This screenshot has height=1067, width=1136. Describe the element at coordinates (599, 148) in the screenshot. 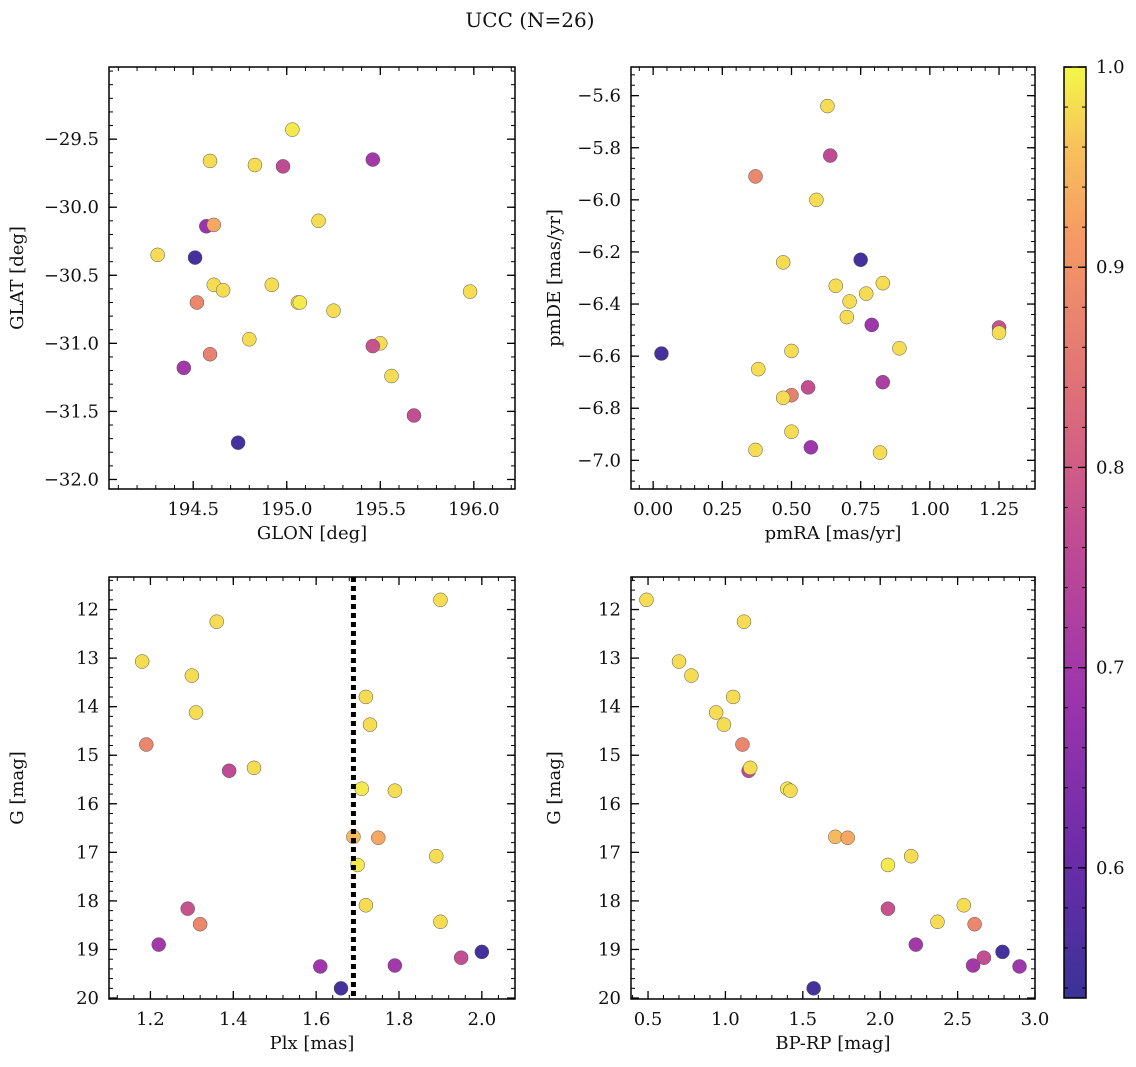

I see `pmra-pmde-ytick-label: −5.8` at that location.